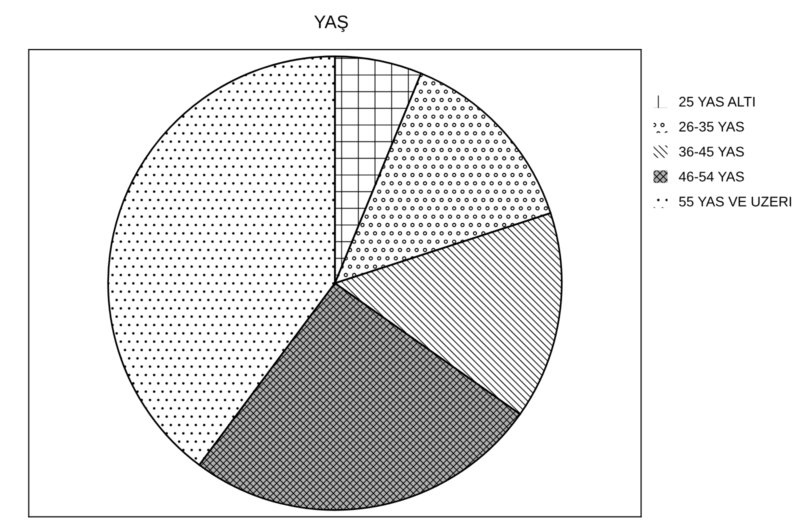 This screenshot has height=522, width=808. What do you see at coordinates (735, 201) in the screenshot?
I see `legend-label: 55 YAS VE UZERI` at bounding box center [735, 201].